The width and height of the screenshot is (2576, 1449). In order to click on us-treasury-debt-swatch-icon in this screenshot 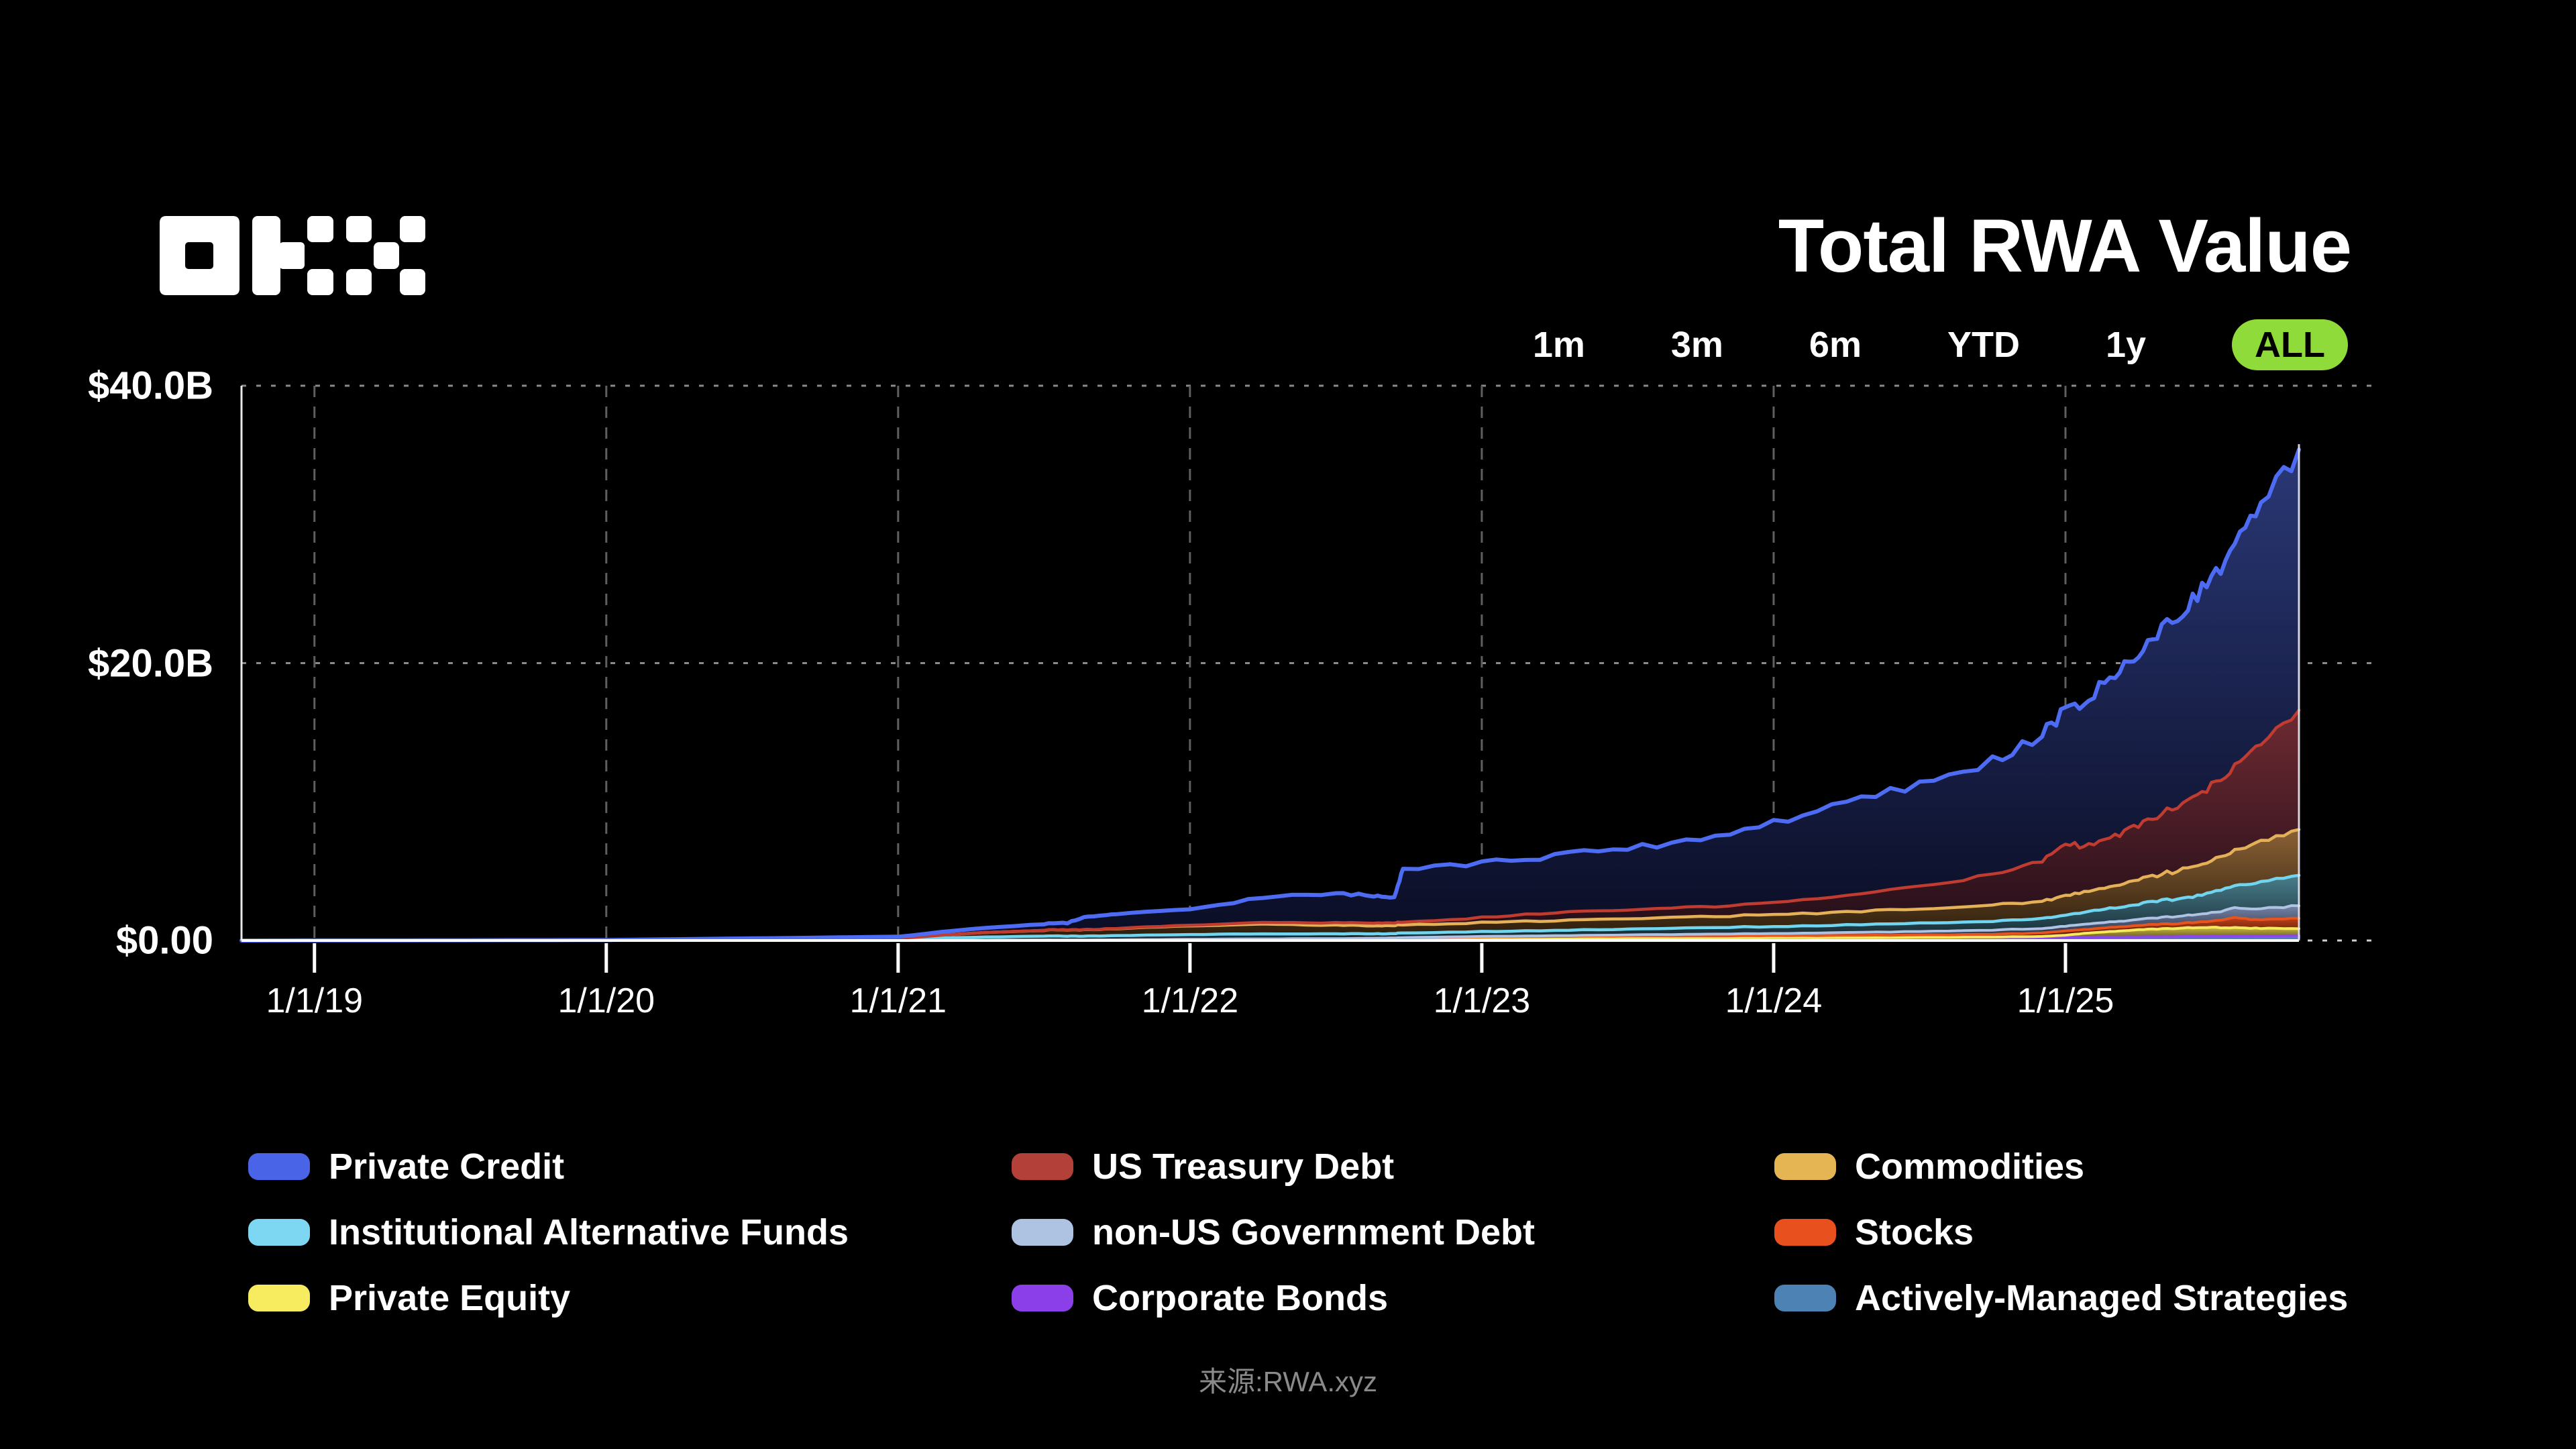, I will do `click(1042, 1166)`.